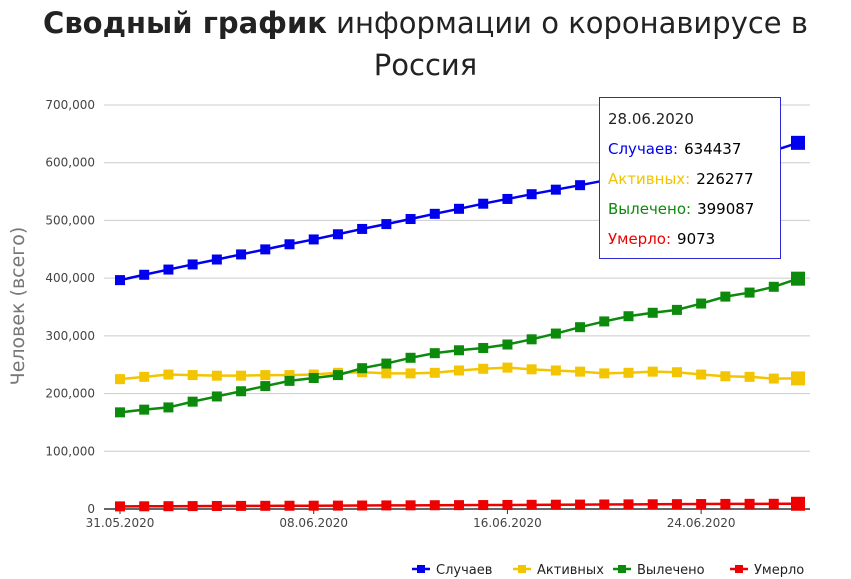 This screenshot has height=579, width=851. Describe the element at coordinates (779, 570) in the screenshot. I see `legend-label: Умерло` at that location.